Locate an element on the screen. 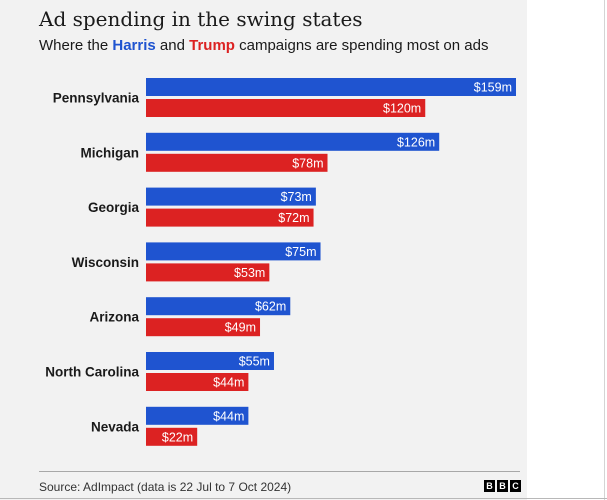 Image resolution: width=607 pixels, height=500 pixels. legend-trump: Trump is located at coordinates (212, 45).